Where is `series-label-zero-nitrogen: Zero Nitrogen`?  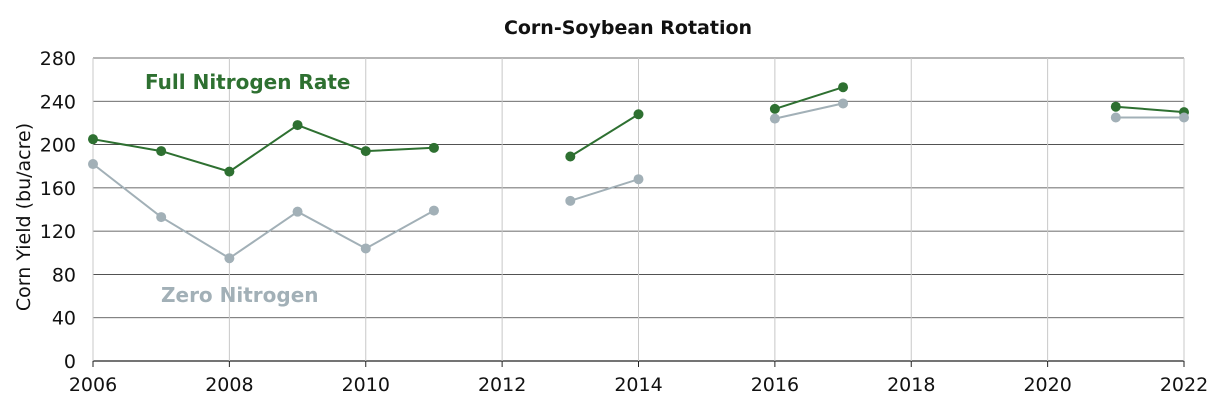 series-label-zero-nitrogen: Zero Nitrogen is located at coordinates (240, 295).